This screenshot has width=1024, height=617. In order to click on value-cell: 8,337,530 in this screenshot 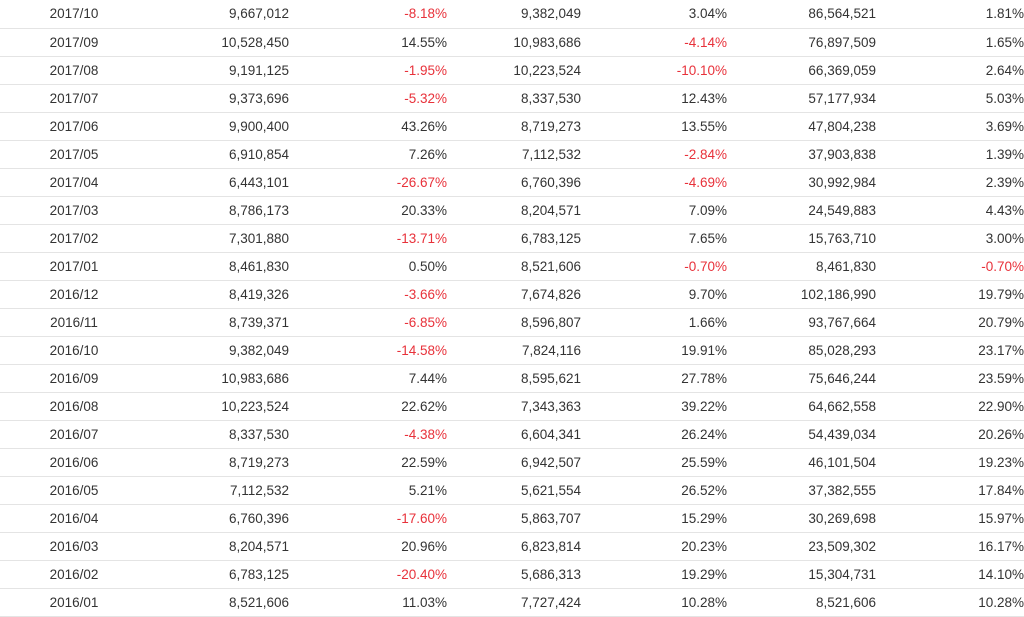, I will do `click(218, 434)`.